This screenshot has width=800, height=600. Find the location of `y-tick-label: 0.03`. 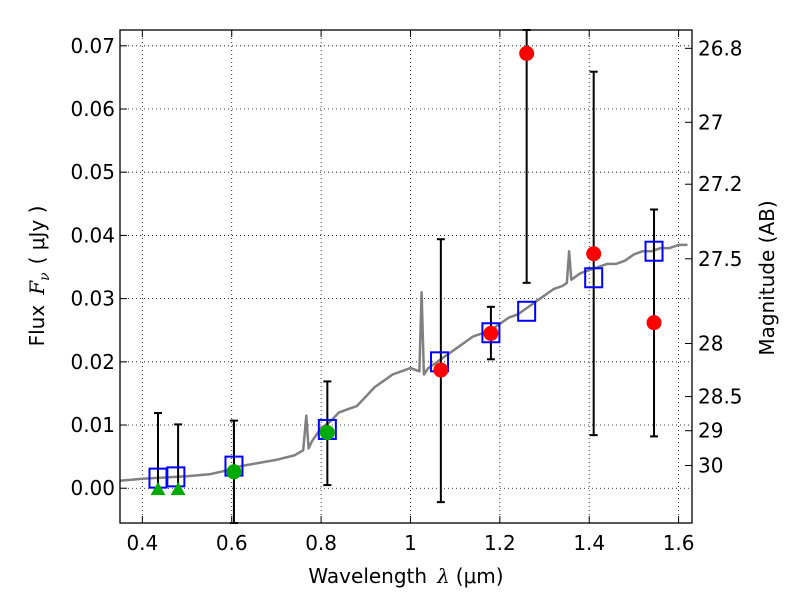

y-tick-label: 0.03 is located at coordinates (92, 299).